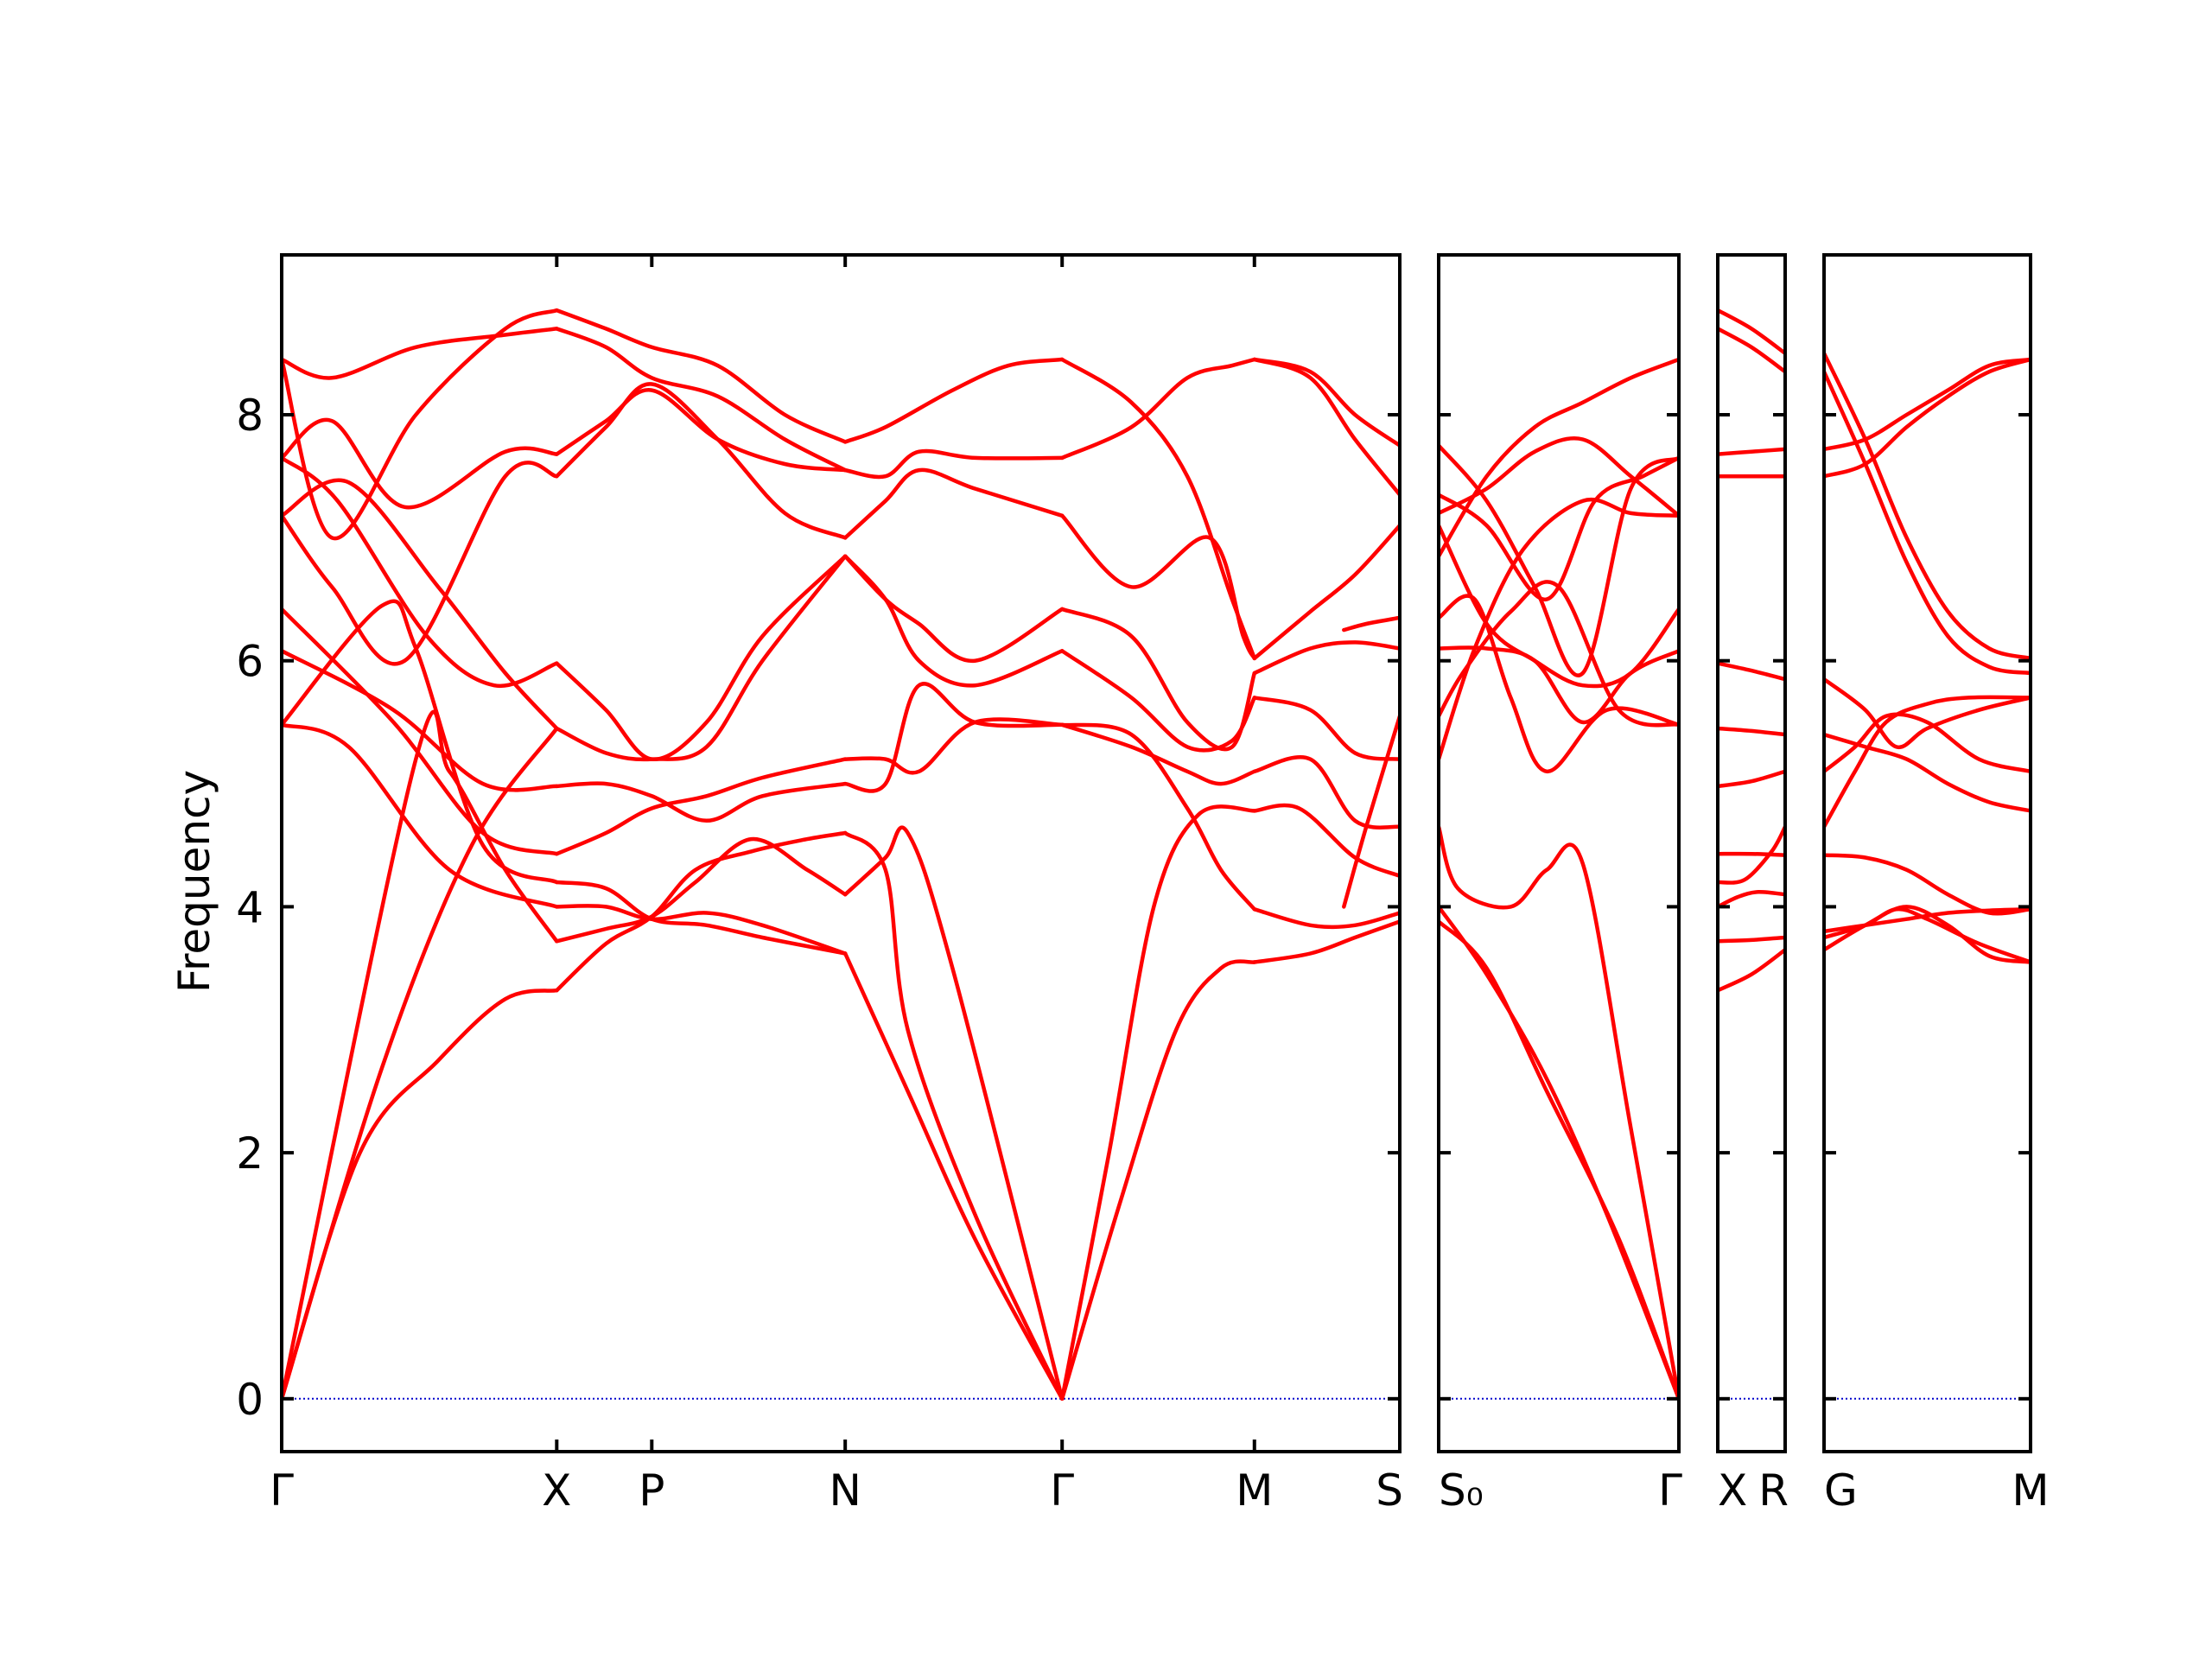 This screenshot has height=1659, width=2212. What do you see at coordinates (250, 1400) in the screenshot?
I see `y-tick-label: 0` at bounding box center [250, 1400].